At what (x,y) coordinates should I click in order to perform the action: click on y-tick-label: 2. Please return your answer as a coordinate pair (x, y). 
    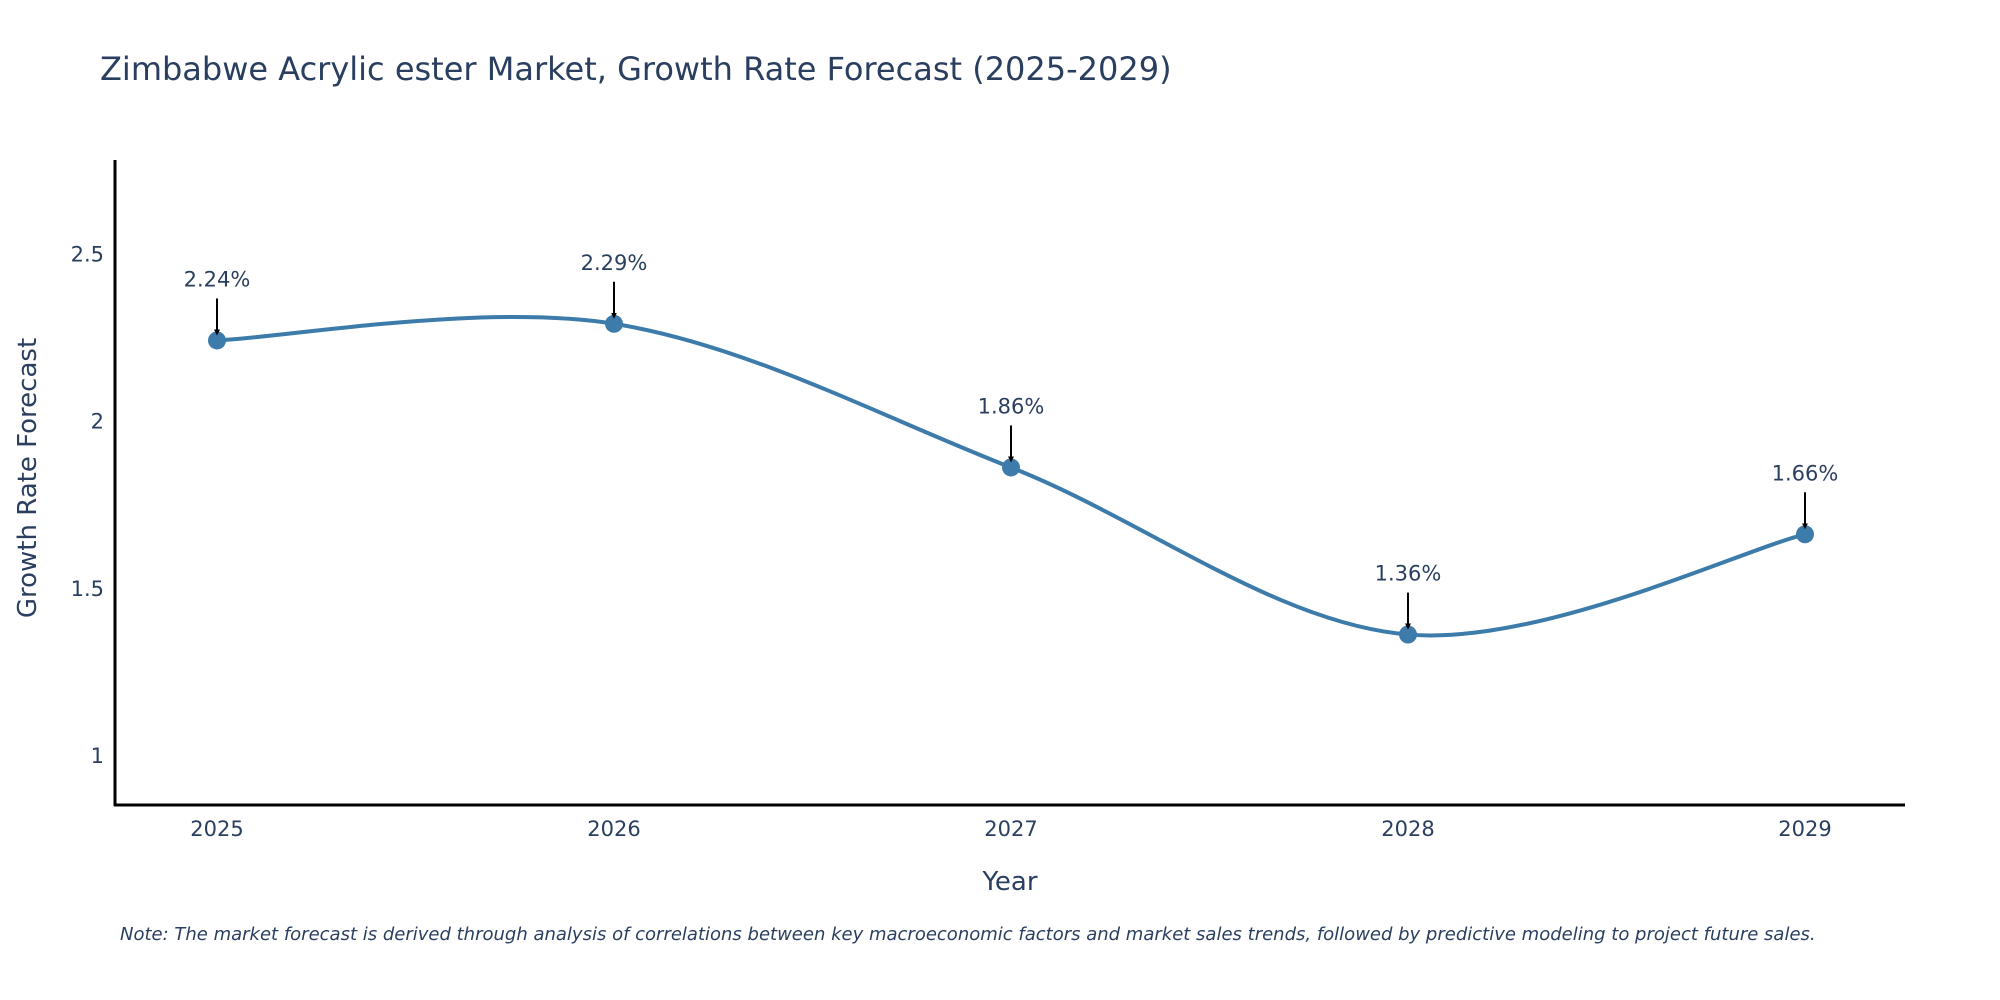
    Looking at the image, I should click on (97, 422).